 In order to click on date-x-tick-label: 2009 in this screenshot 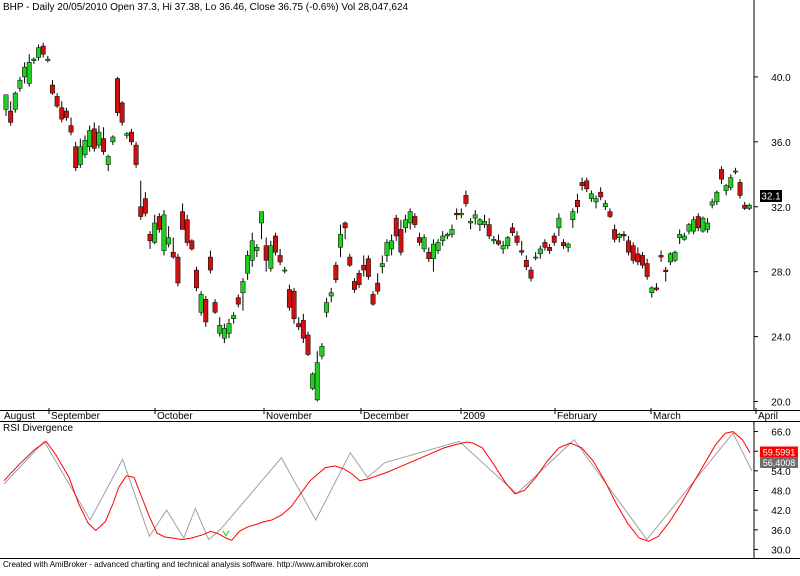, I will do `click(474, 416)`.